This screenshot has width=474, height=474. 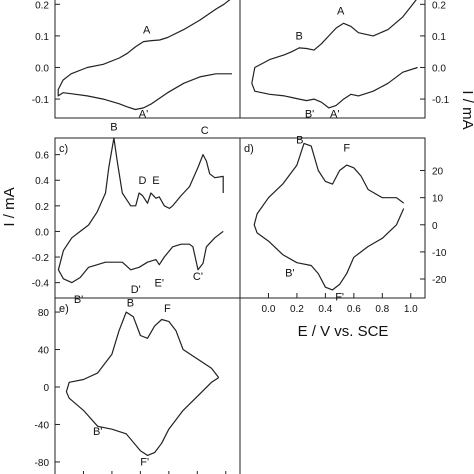 What do you see at coordinates (354, 309) in the screenshot?
I see `x-tick-label: 0.6` at bounding box center [354, 309].